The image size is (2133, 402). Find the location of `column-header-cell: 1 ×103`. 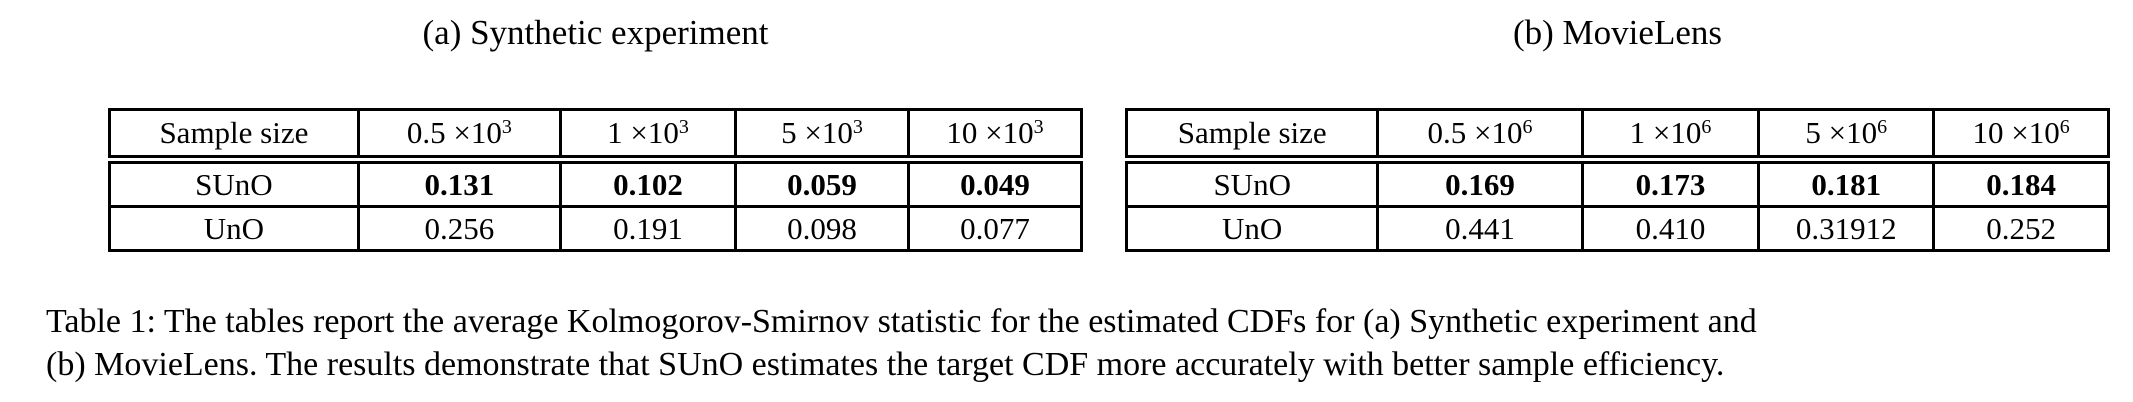

column-header-cell: 1 ×103 is located at coordinates (648, 136).